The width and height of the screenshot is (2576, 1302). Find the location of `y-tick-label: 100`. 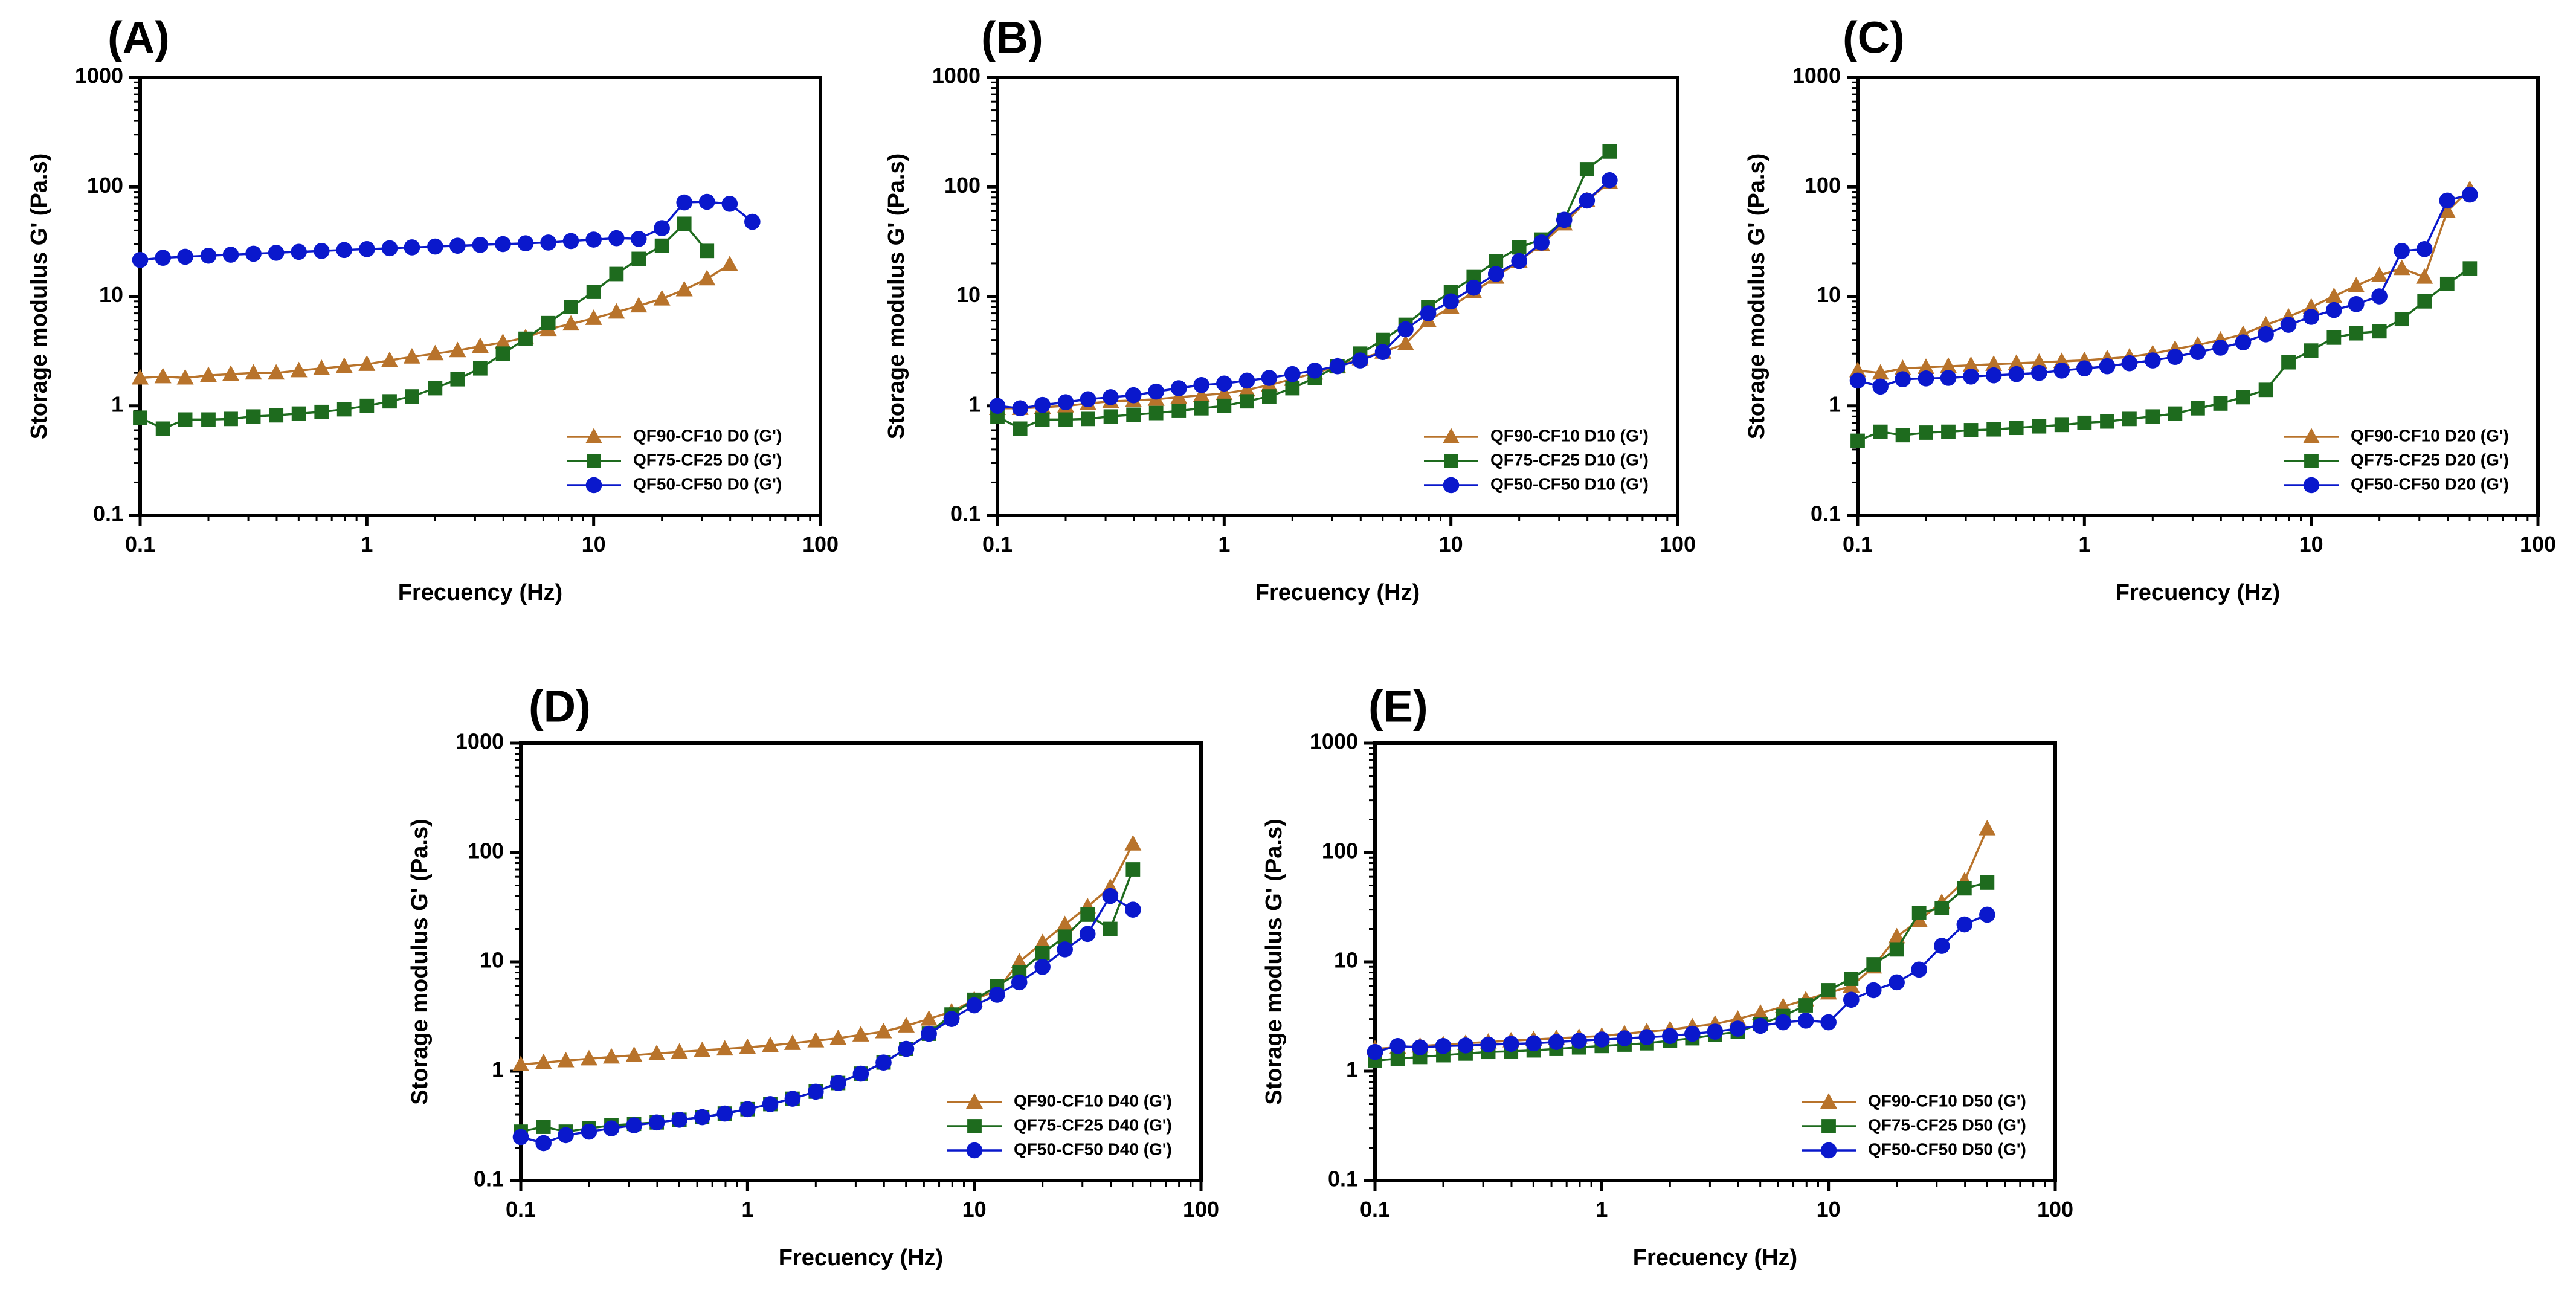

y-tick-label: 100 is located at coordinates (486, 851).